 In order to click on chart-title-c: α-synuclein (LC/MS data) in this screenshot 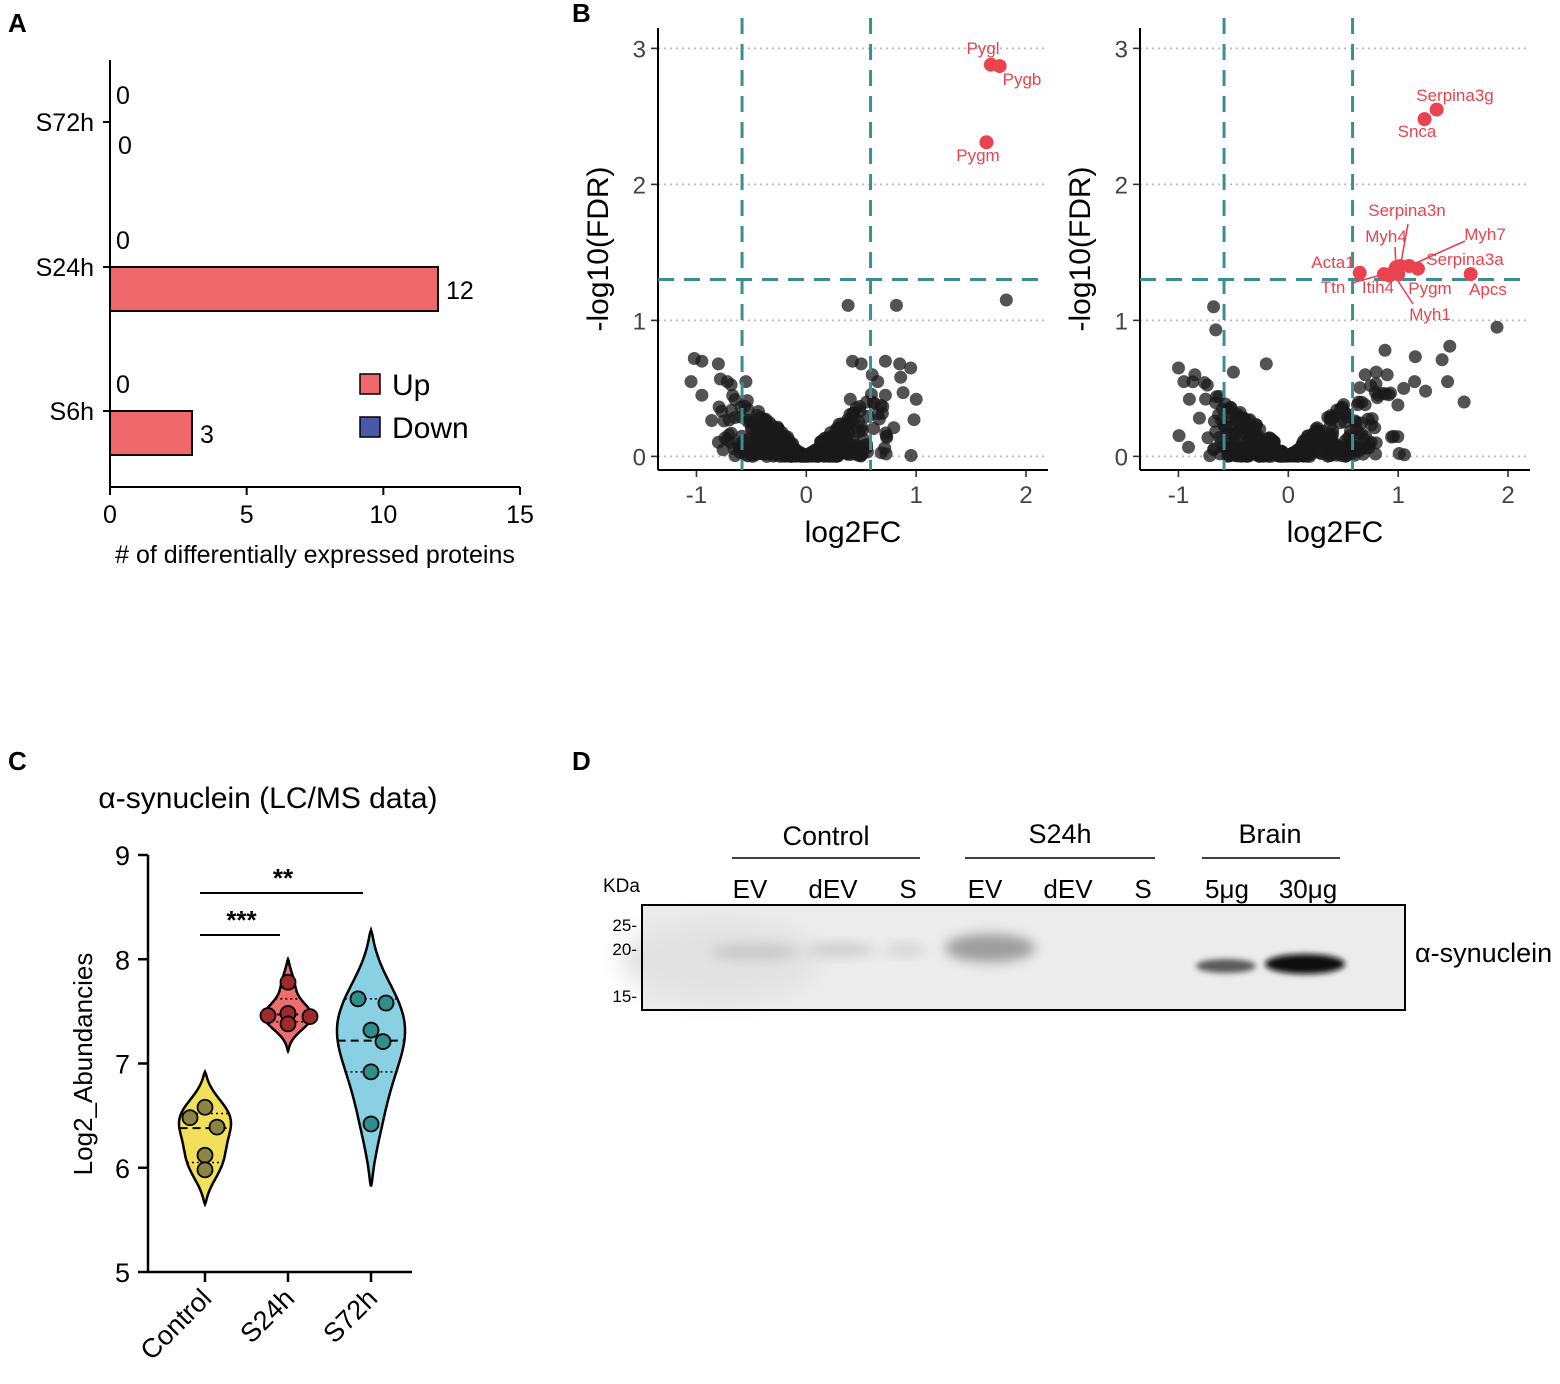, I will do `click(267, 798)`.